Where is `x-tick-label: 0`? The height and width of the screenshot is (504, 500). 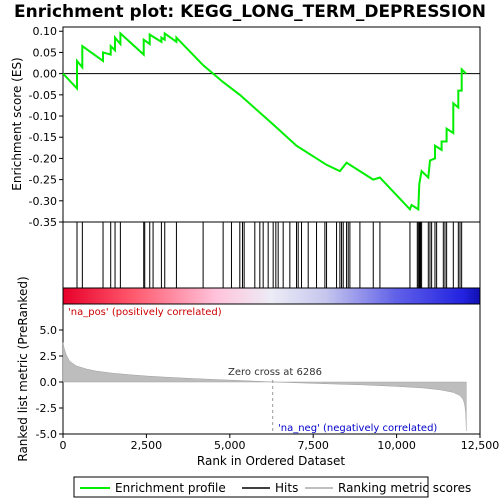
x-tick-label: 0 is located at coordinates (63, 445).